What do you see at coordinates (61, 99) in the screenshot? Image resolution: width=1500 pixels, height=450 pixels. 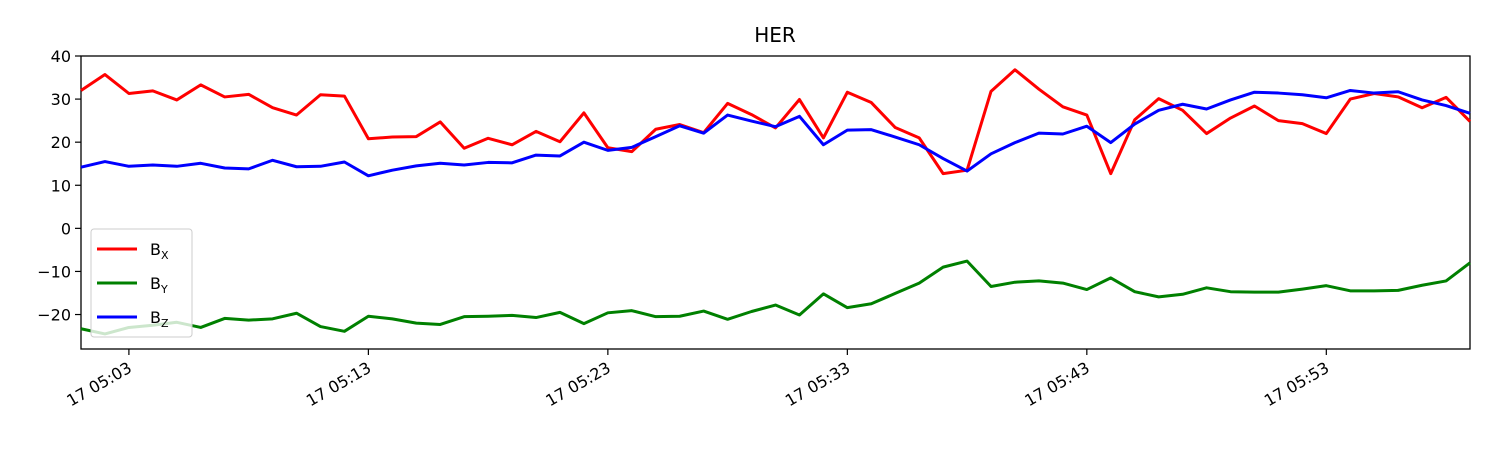 I see `y-tick-label: 30` at bounding box center [61, 99].